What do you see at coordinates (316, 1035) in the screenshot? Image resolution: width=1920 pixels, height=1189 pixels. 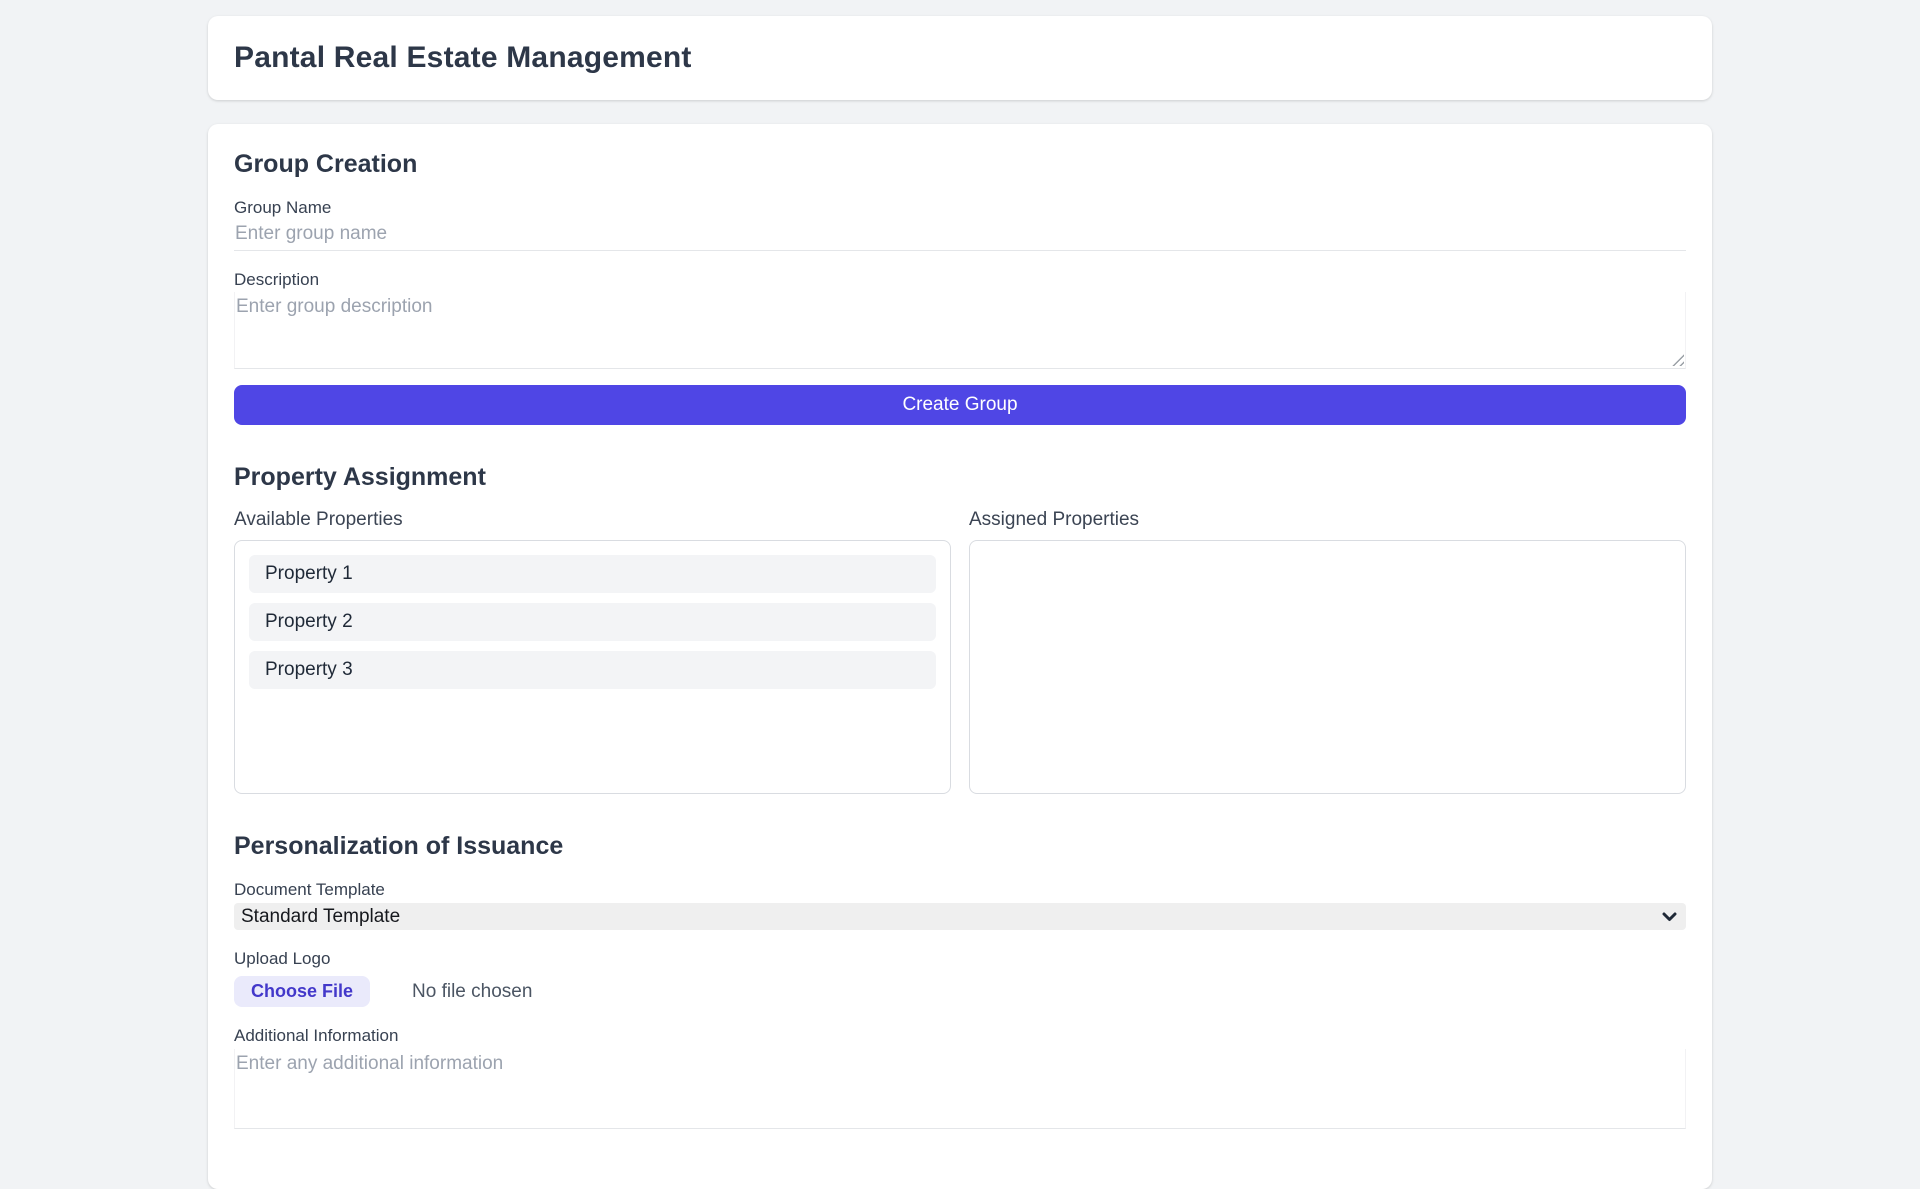 I see `additional-information-label: Additional Information` at bounding box center [316, 1035].